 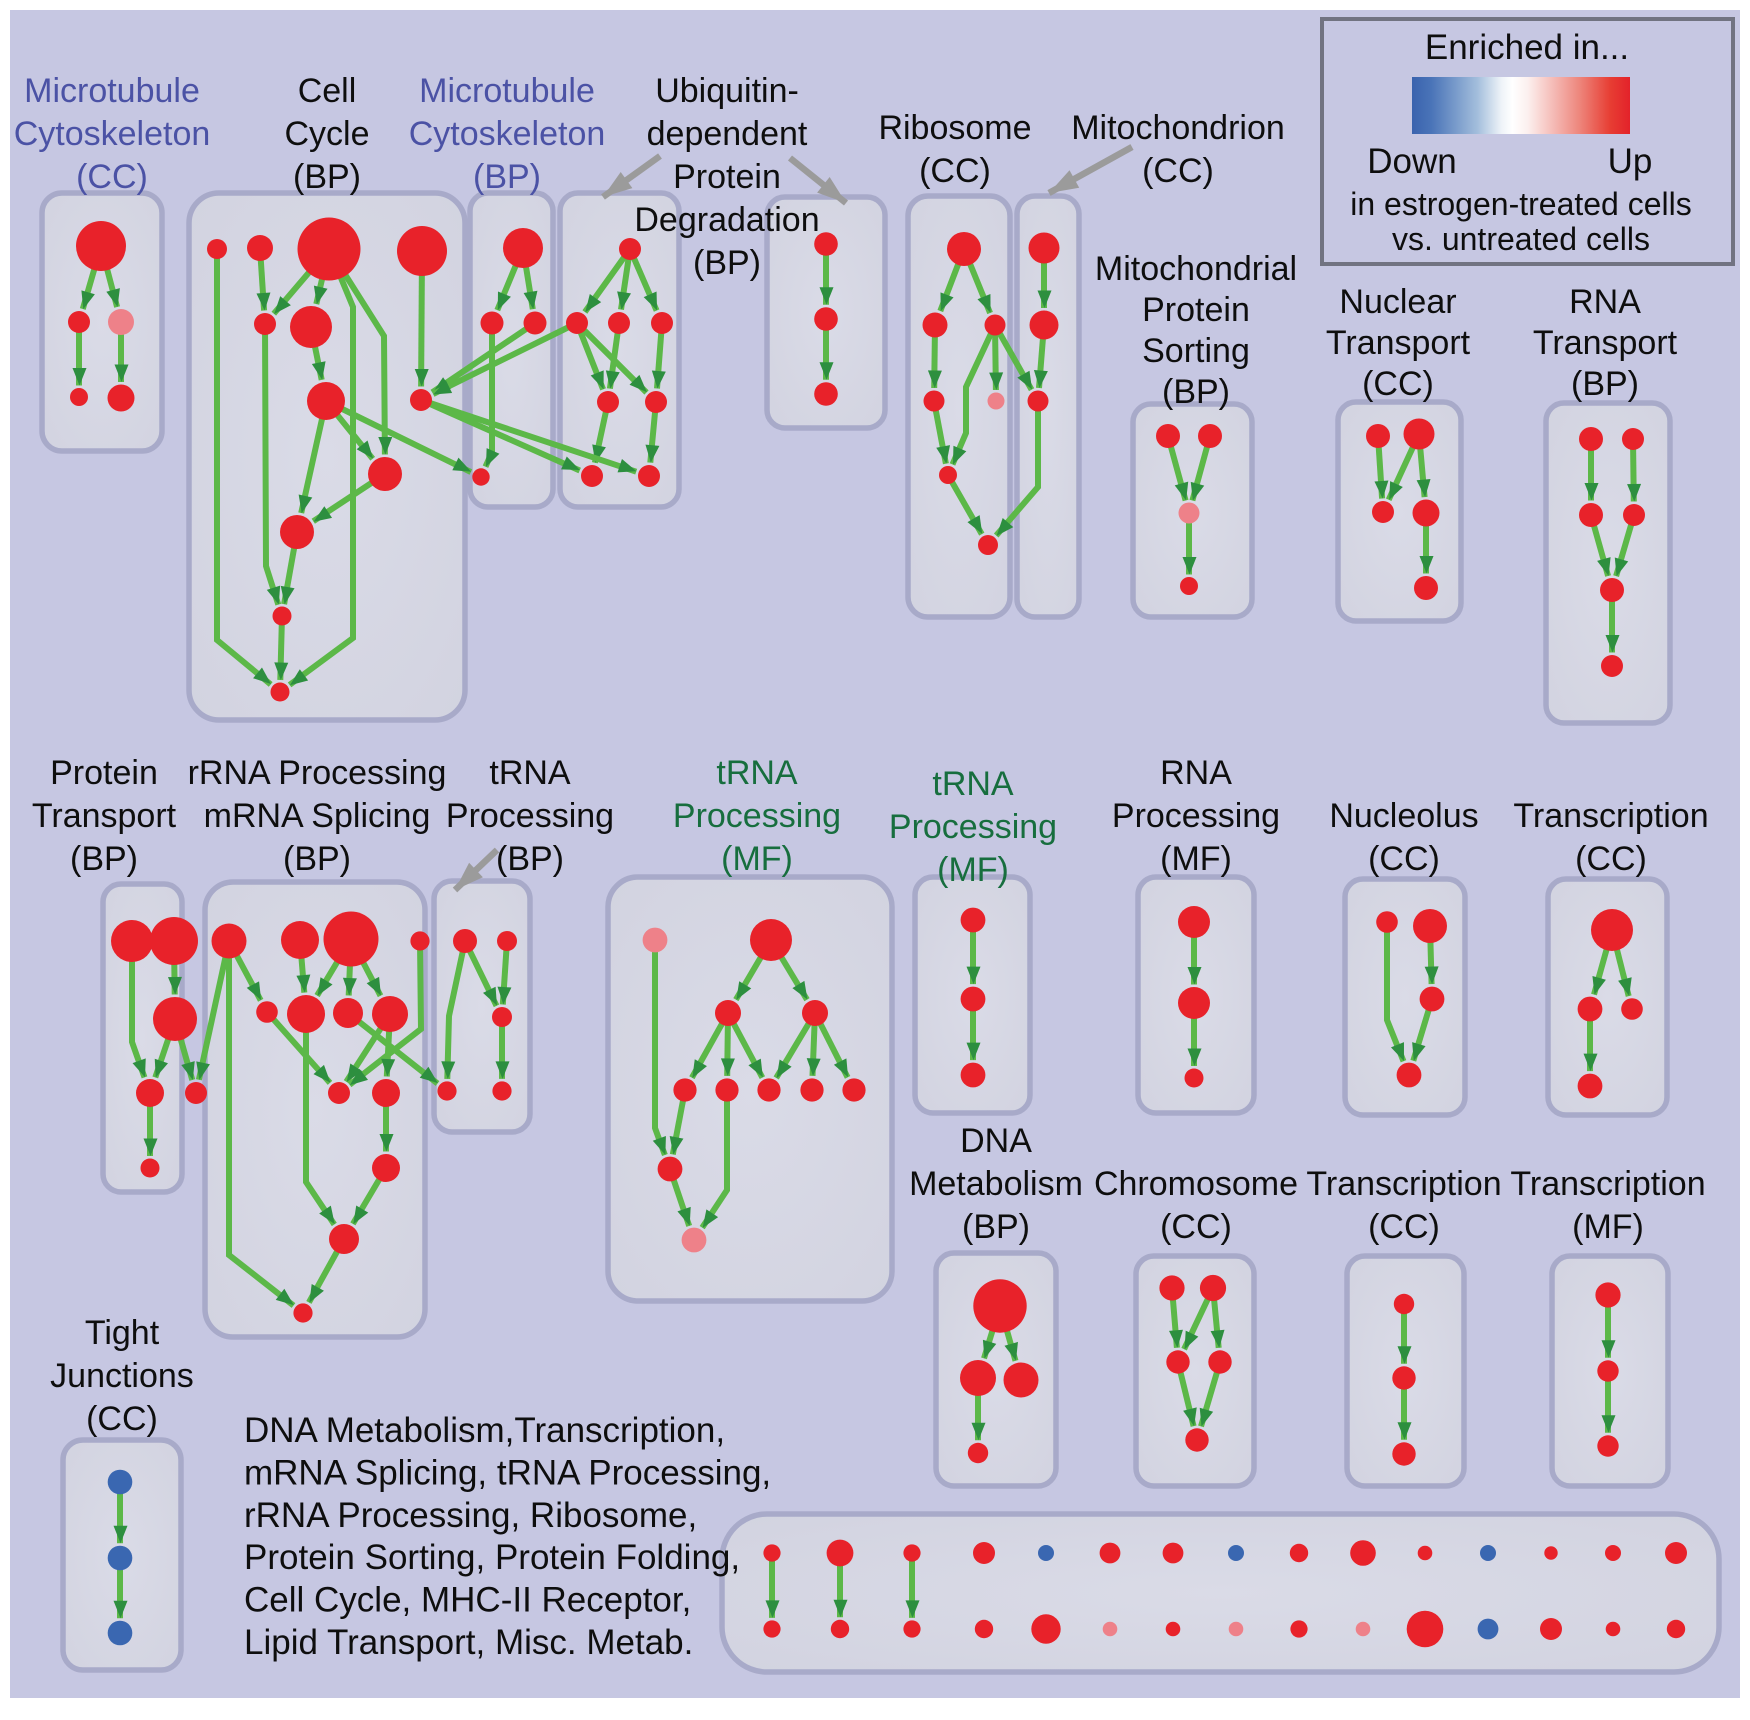 What do you see at coordinates (1411, 161) in the screenshot?
I see `svg-text: Down` at bounding box center [1411, 161].